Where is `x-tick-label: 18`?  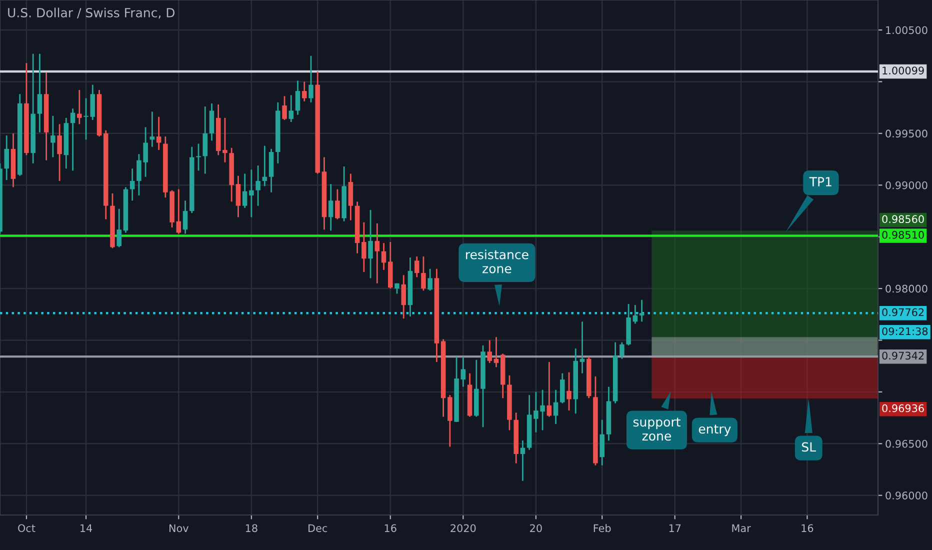 x-tick-label: 18 is located at coordinates (252, 528).